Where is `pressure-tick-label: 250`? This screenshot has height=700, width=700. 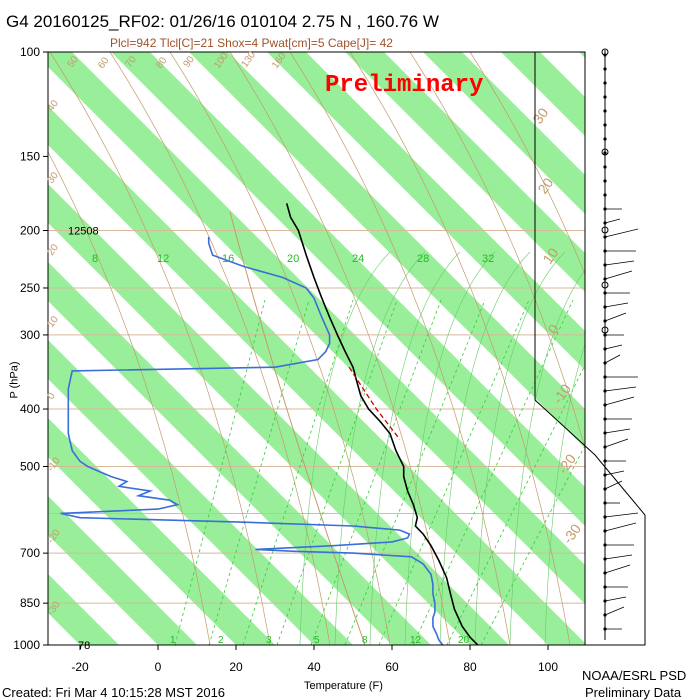 pressure-tick-label: 250 is located at coordinates (30, 288).